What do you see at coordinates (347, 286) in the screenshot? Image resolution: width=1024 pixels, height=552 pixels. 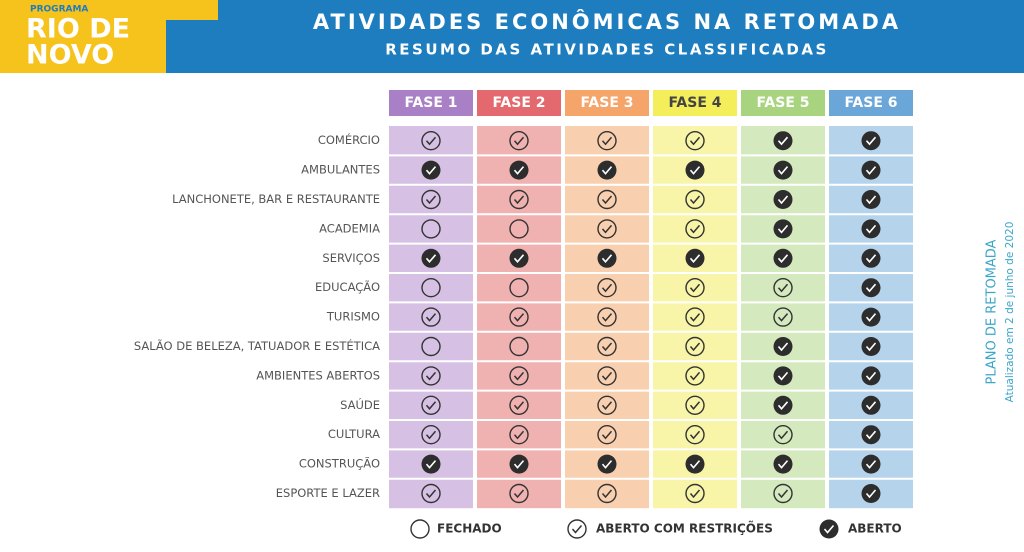 I see `activity-label: EDUCAÇÃO` at bounding box center [347, 286].